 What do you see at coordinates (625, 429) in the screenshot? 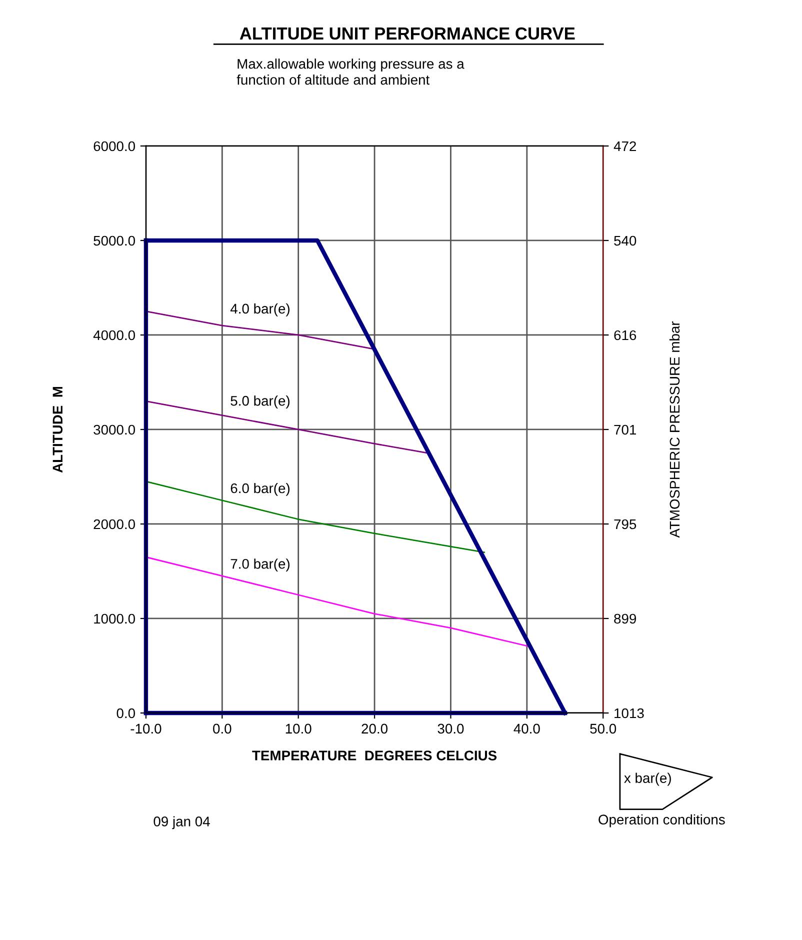
I see `category-label: 701` at bounding box center [625, 429].